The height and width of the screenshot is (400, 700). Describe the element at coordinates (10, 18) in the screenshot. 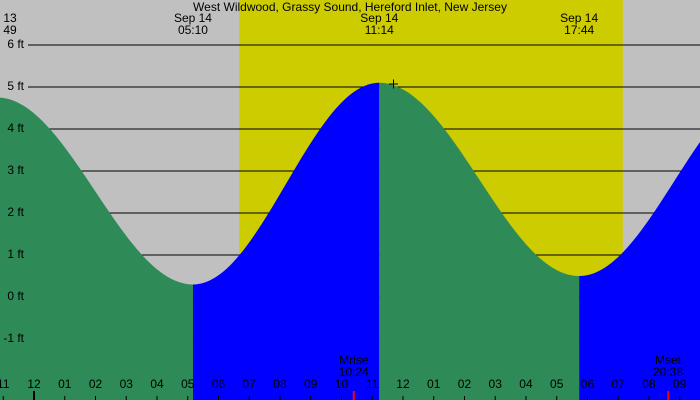

I see `event-date: 13` at that location.